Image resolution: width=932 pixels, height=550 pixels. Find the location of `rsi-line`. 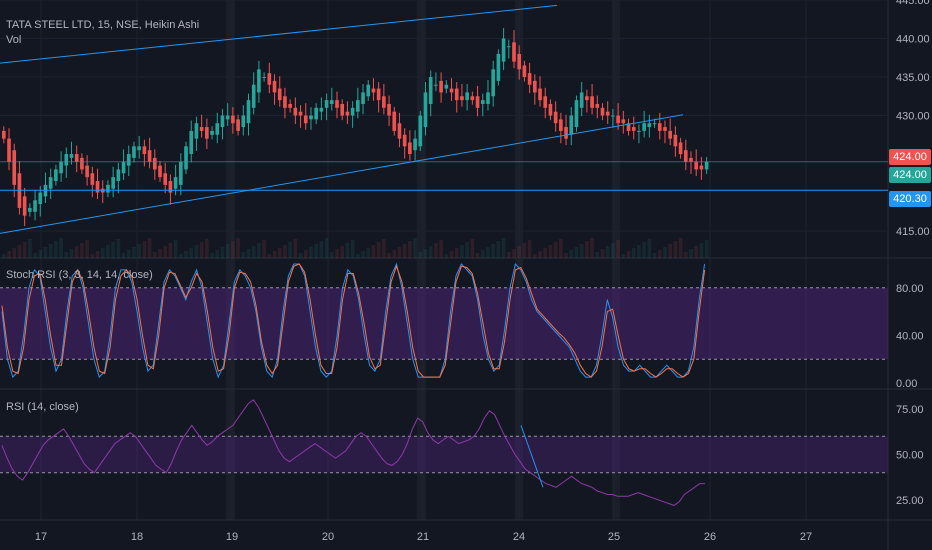

rsi-line is located at coordinates (353, 452).